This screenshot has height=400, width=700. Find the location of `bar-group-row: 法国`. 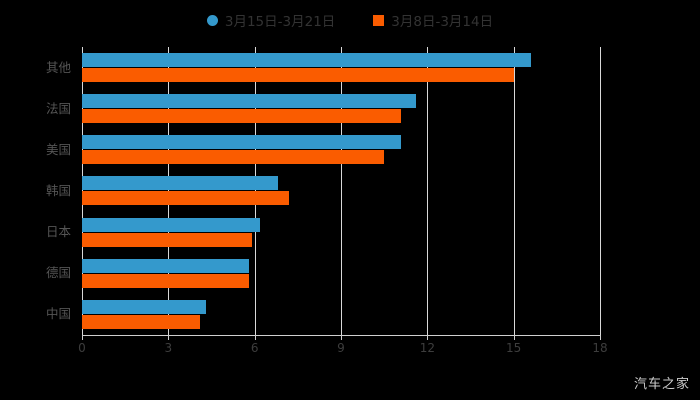

bar-group-row: 法国 is located at coordinates (323, 108).